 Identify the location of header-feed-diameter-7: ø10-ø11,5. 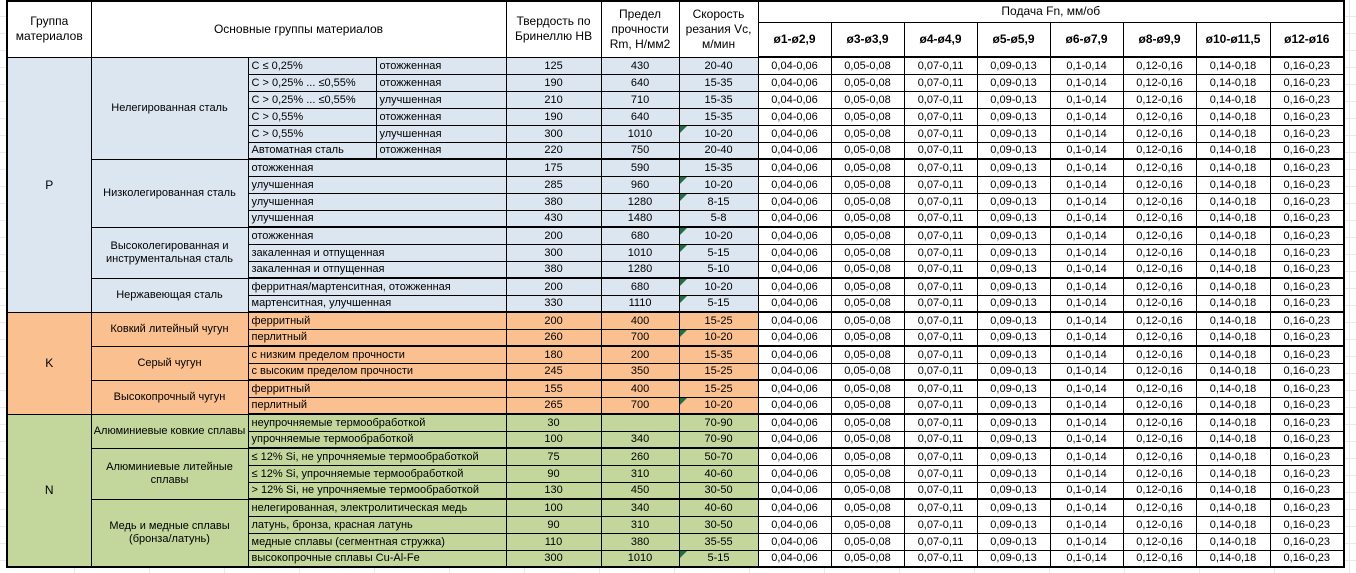
(1233, 39).